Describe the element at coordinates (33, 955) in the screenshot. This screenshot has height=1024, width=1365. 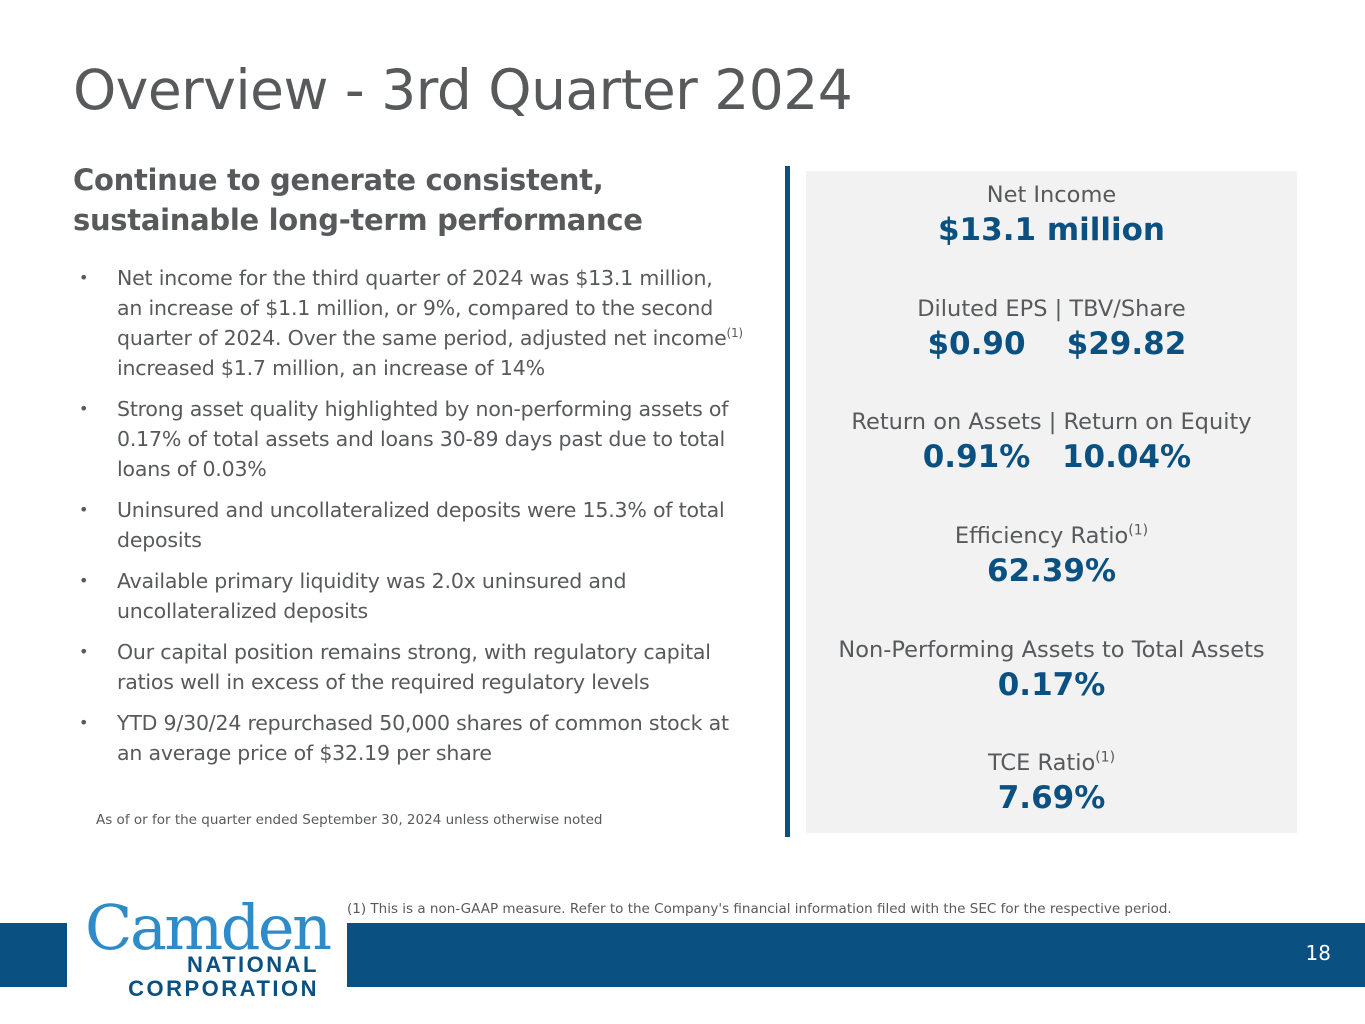
I see `footer-bar-left` at that location.